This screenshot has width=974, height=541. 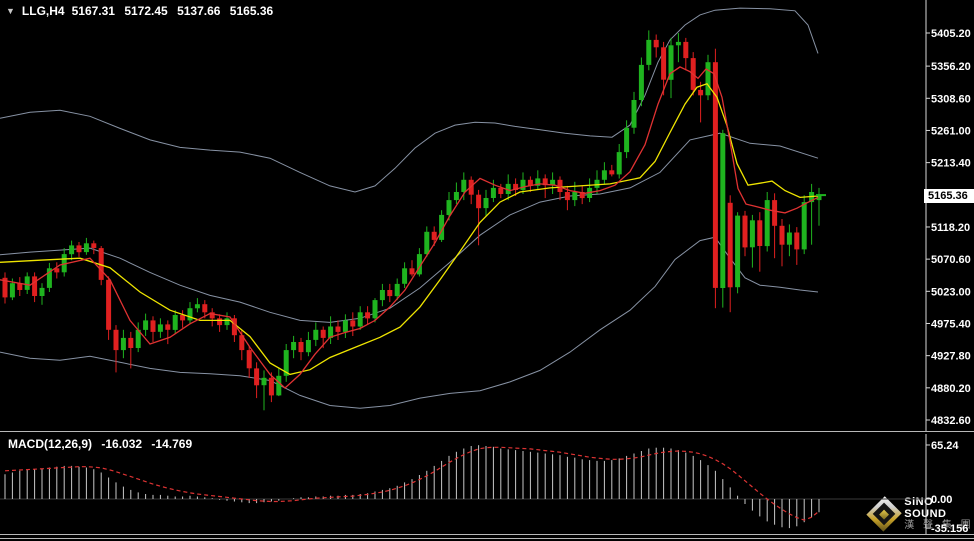 I want to click on panel-separator, so click(x=487, y=431).